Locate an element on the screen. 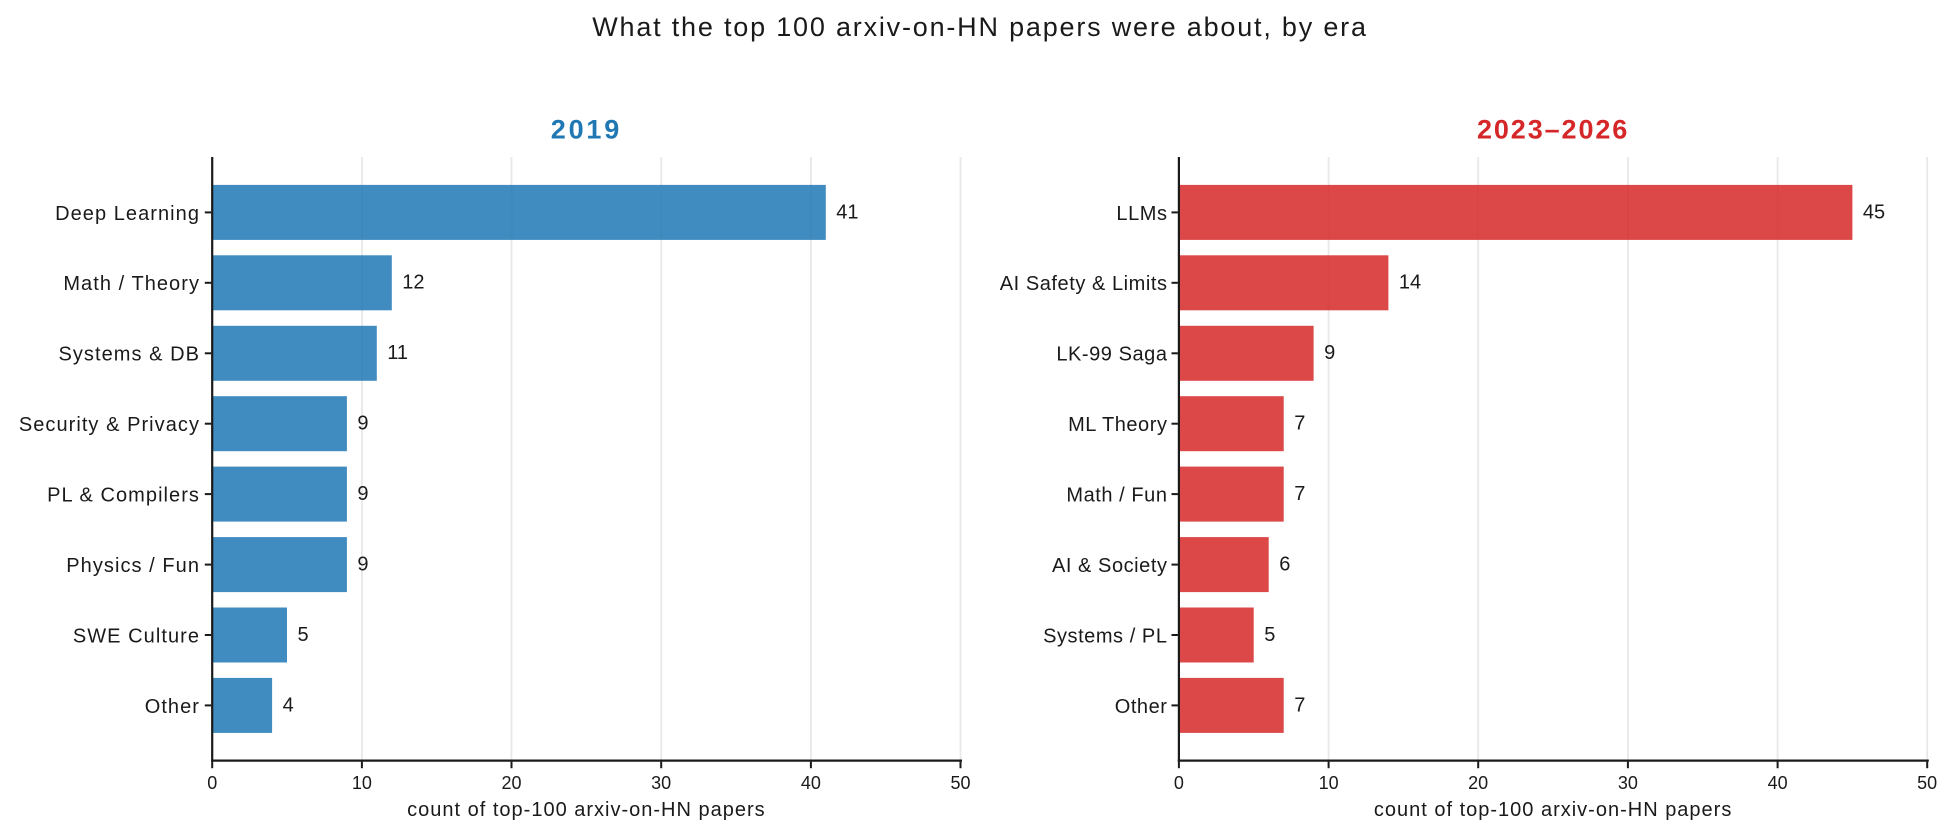  svg-text: Deep Learning is located at coordinates (127, 214).